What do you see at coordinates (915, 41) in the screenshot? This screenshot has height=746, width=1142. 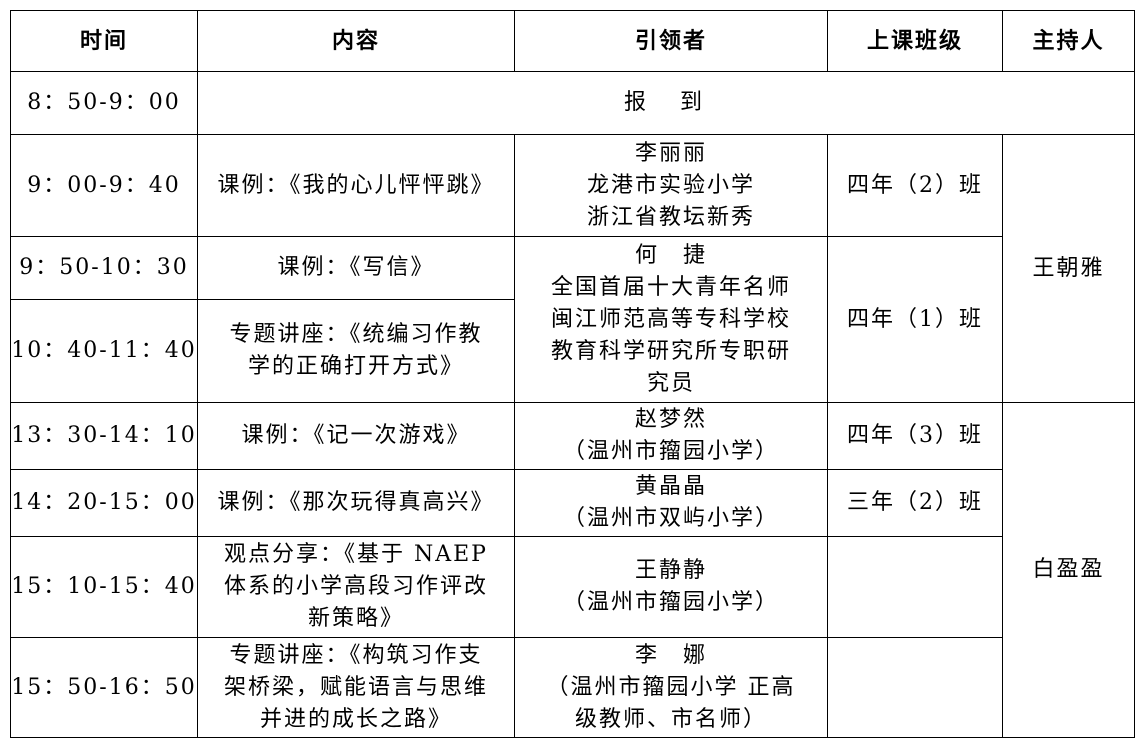 I see `header-class: 上课班级` at bounding box center [915, 41].